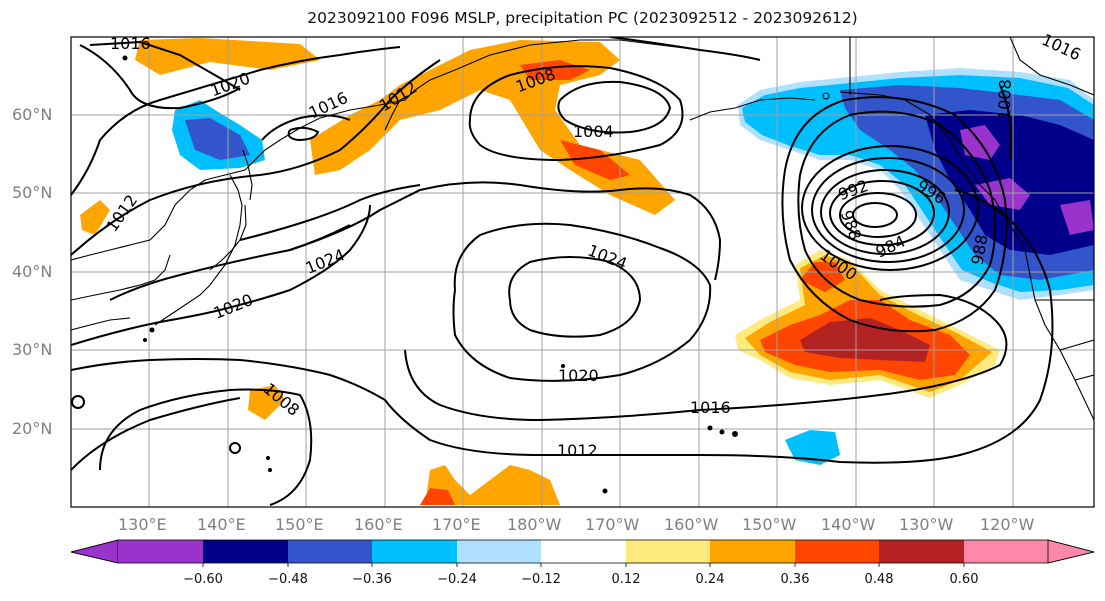 The width and height of the screenshot is (1105, 601). Describe the element at coordinates (1071, 551) in the screenshot. I see `colorbar-extend-high` at that location.